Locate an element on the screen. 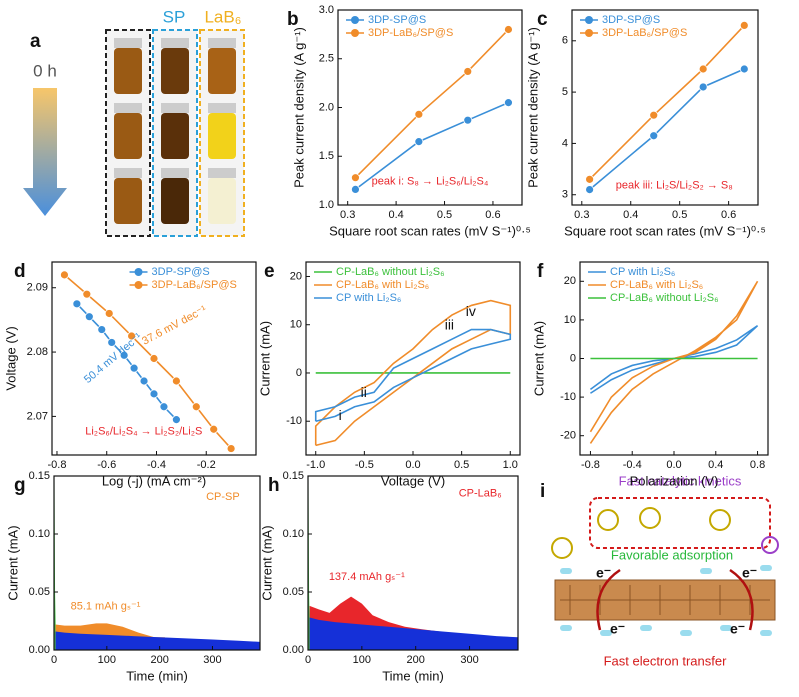 The height and width of the screenshot is (697, 799). x-axis-label: Voltage (V) is located at coordinates (413, 480).